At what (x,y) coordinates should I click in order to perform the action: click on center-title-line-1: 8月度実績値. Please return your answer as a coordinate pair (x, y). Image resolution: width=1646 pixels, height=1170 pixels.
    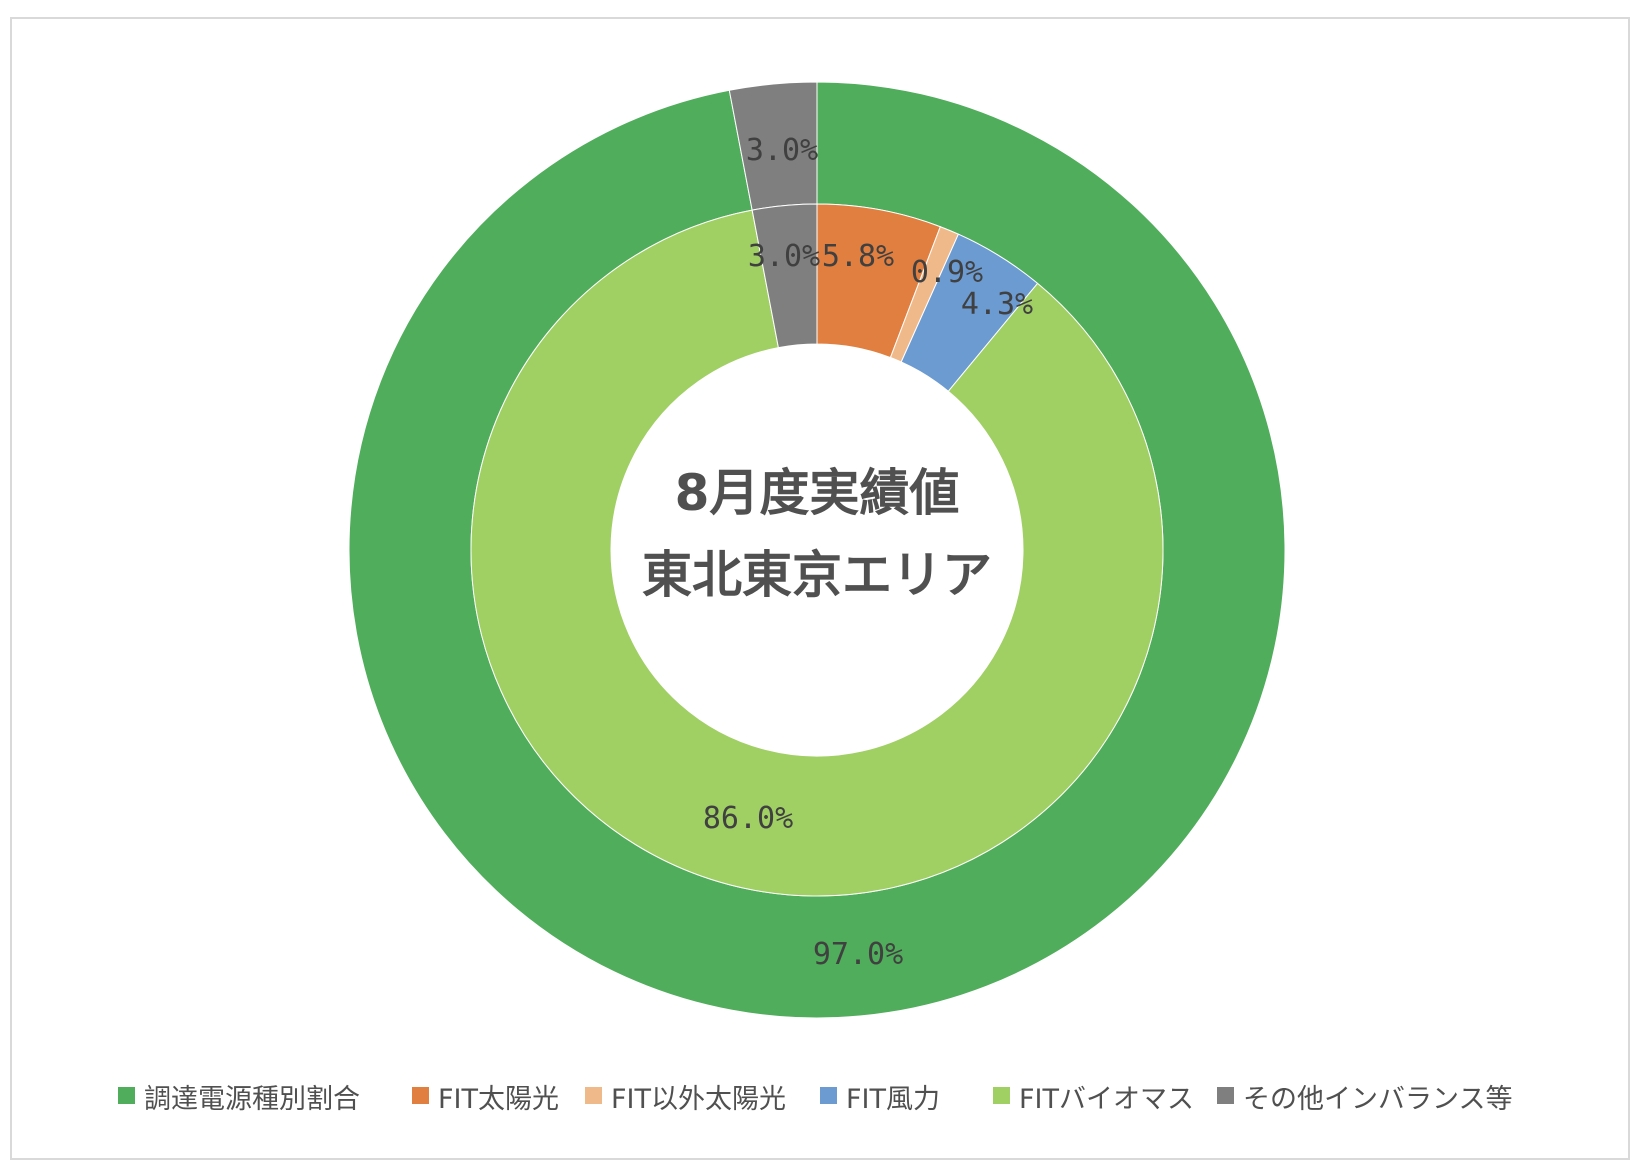
    Looking at the image, I should click on (817, 493).